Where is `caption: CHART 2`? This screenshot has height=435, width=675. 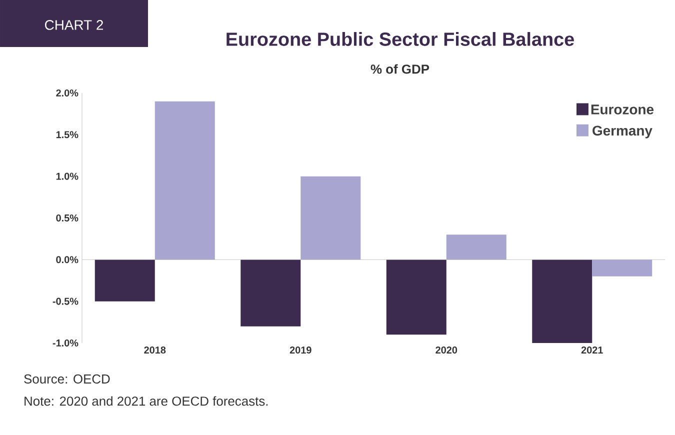
caption: CHART 2 is located at coordinates (74, 25).